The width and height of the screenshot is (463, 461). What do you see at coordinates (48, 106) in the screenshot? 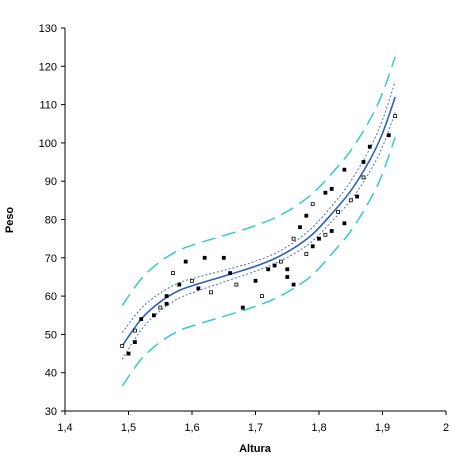
I see `y-tick-label: 110` at bounding box center [48, 106].